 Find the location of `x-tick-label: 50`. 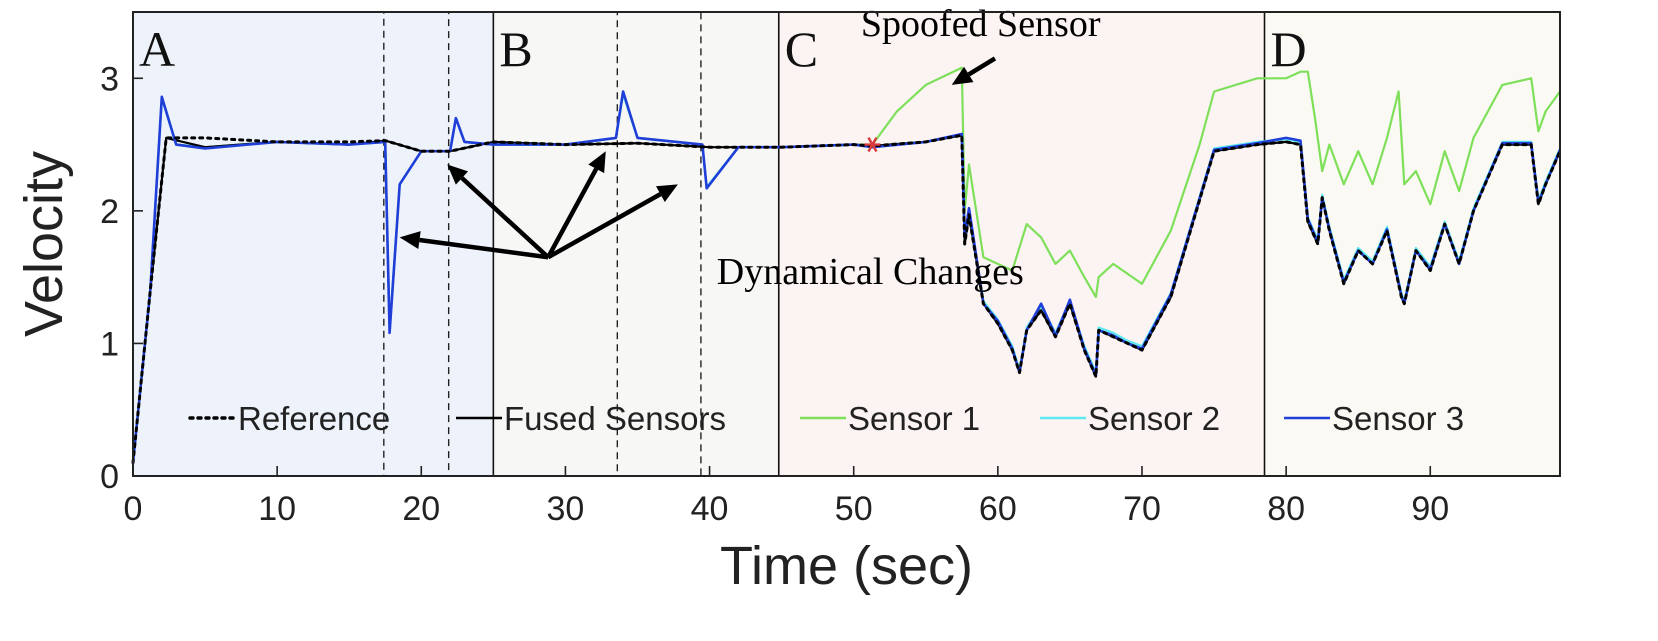

x-tick-label: 50 is located at coordinates (854, 509).